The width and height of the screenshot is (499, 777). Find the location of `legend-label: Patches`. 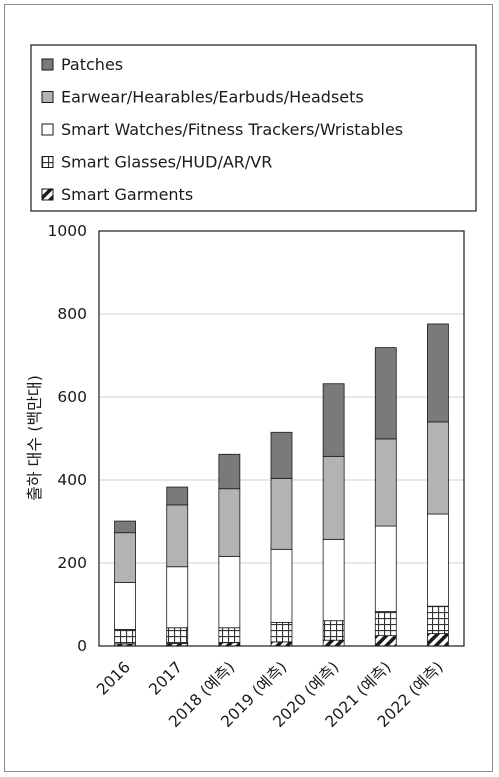

legend-label: Patches is located at coordinates (92, 64).